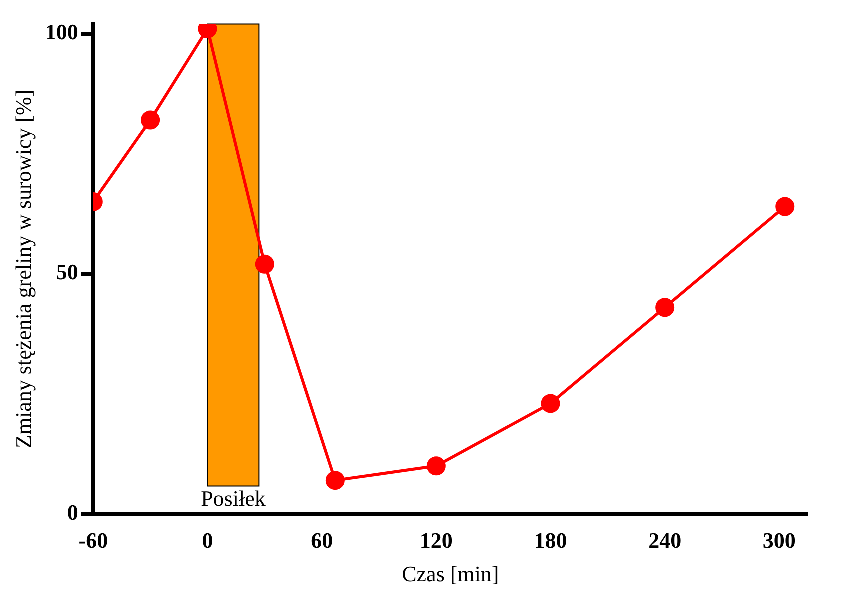 The width and height of the screenshot is (848, 605). I want to click on x-tick-label: 180, so click(551, 541).